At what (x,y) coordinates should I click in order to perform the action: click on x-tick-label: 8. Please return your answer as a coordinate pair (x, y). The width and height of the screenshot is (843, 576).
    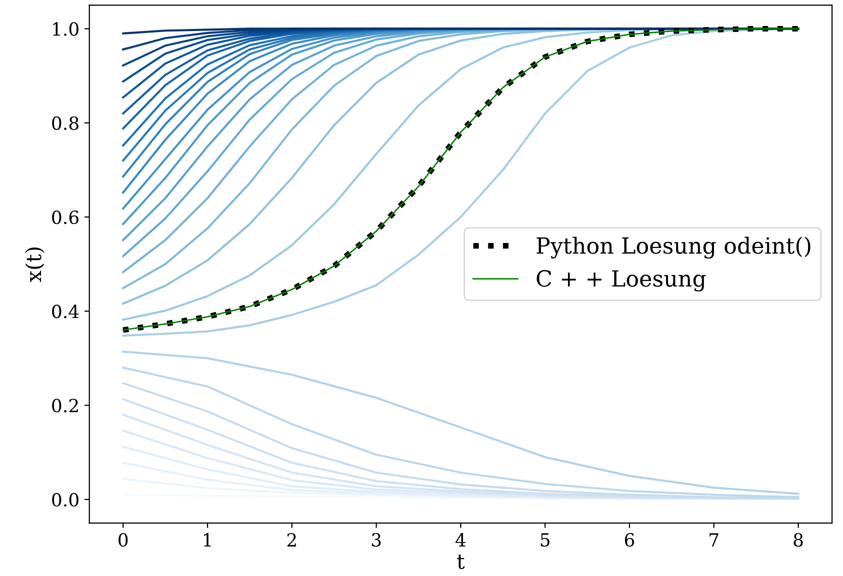
    Looking at the image, I should click on (798, 540).